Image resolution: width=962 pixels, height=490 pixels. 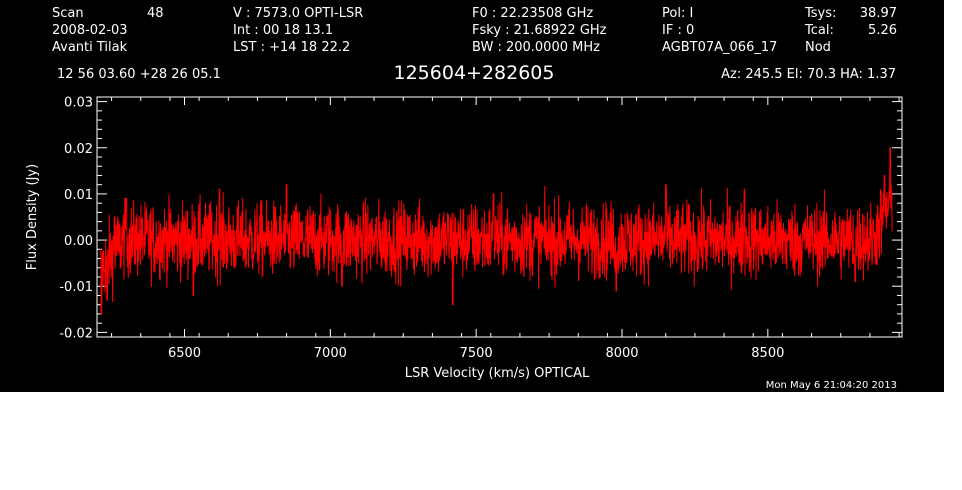 What do you see at coordinates (76, 333) in the screenshot?
I see `y-tick-label: -0.02` at bounding box center [76, 333].